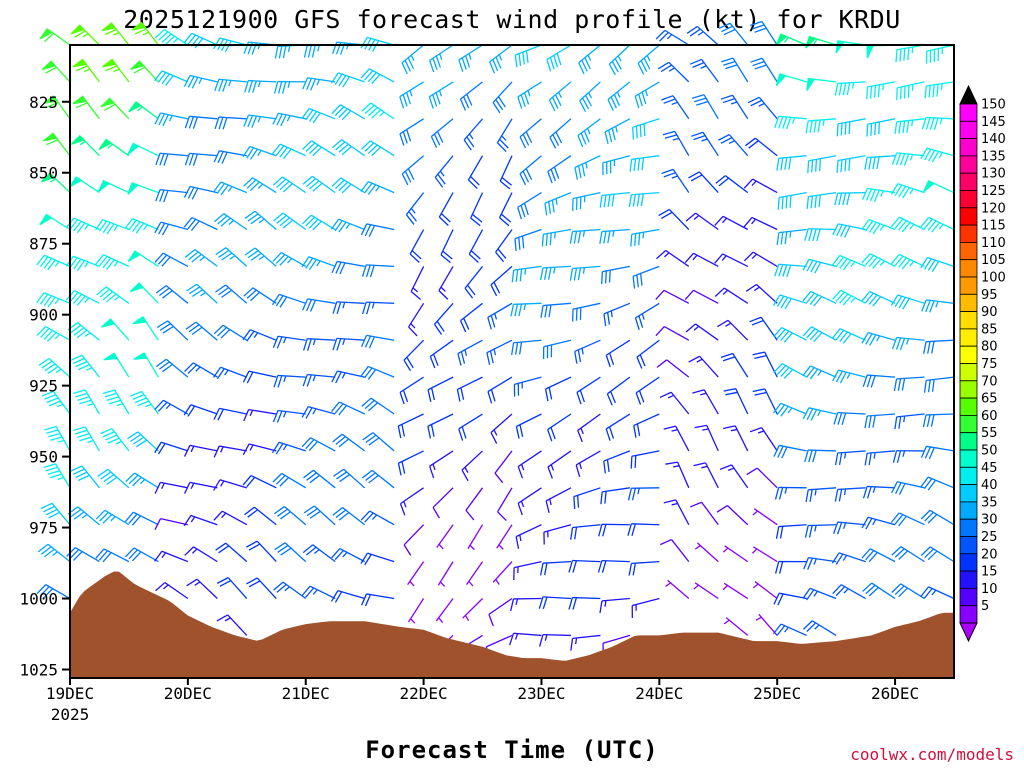  I want to click on y-tick-label: 900, so click(43, 315).